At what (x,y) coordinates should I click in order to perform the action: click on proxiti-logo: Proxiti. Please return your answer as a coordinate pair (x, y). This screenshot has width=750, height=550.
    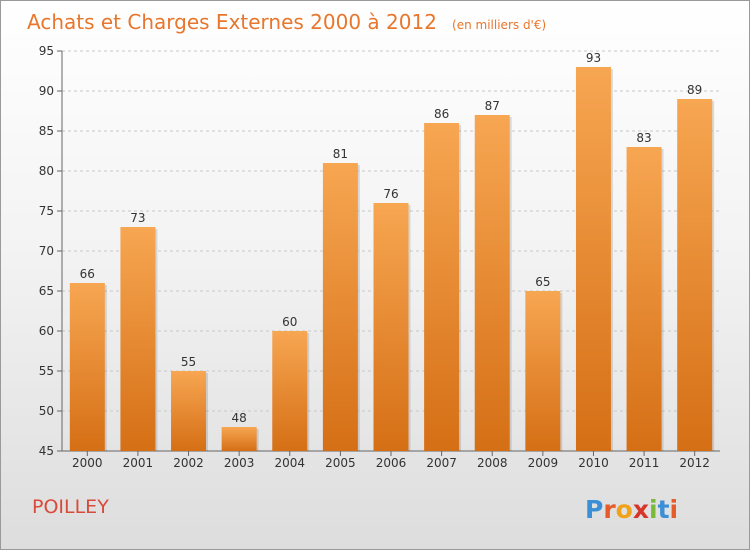
    Looking at the image, I should click on (631, 509).